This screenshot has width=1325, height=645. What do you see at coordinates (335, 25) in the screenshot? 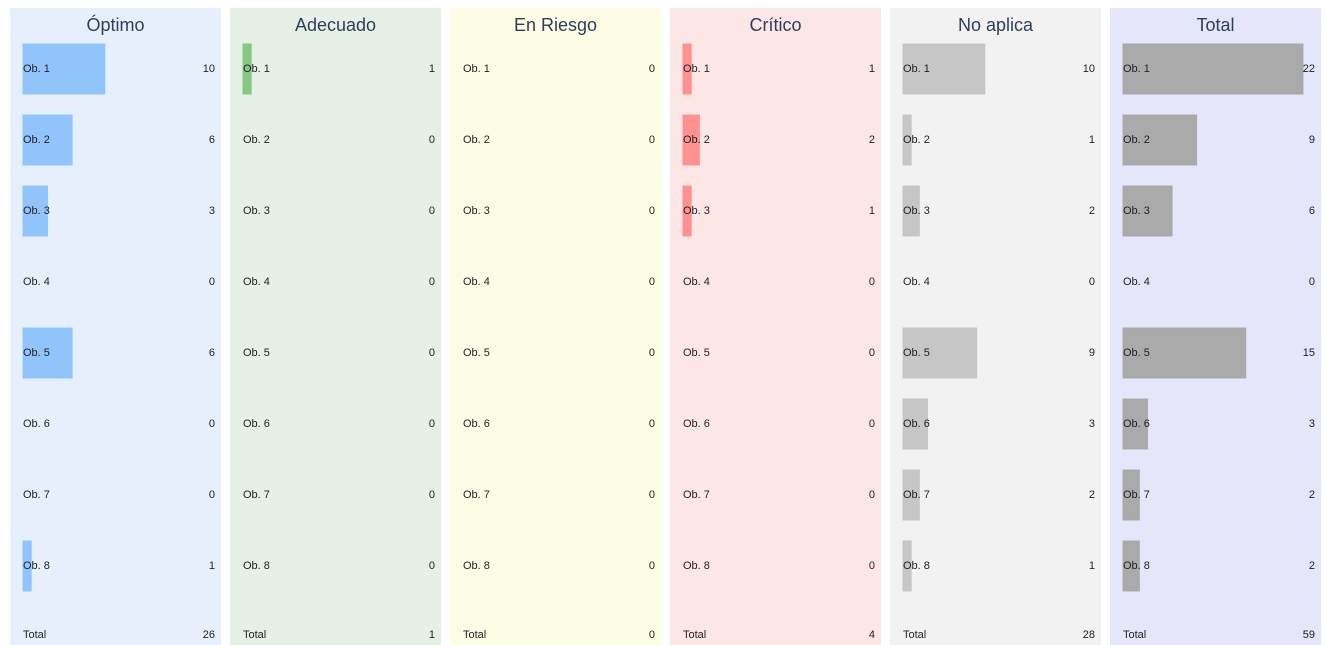
I see `panel-title: Adecuado` at bounding box center [335, 25].